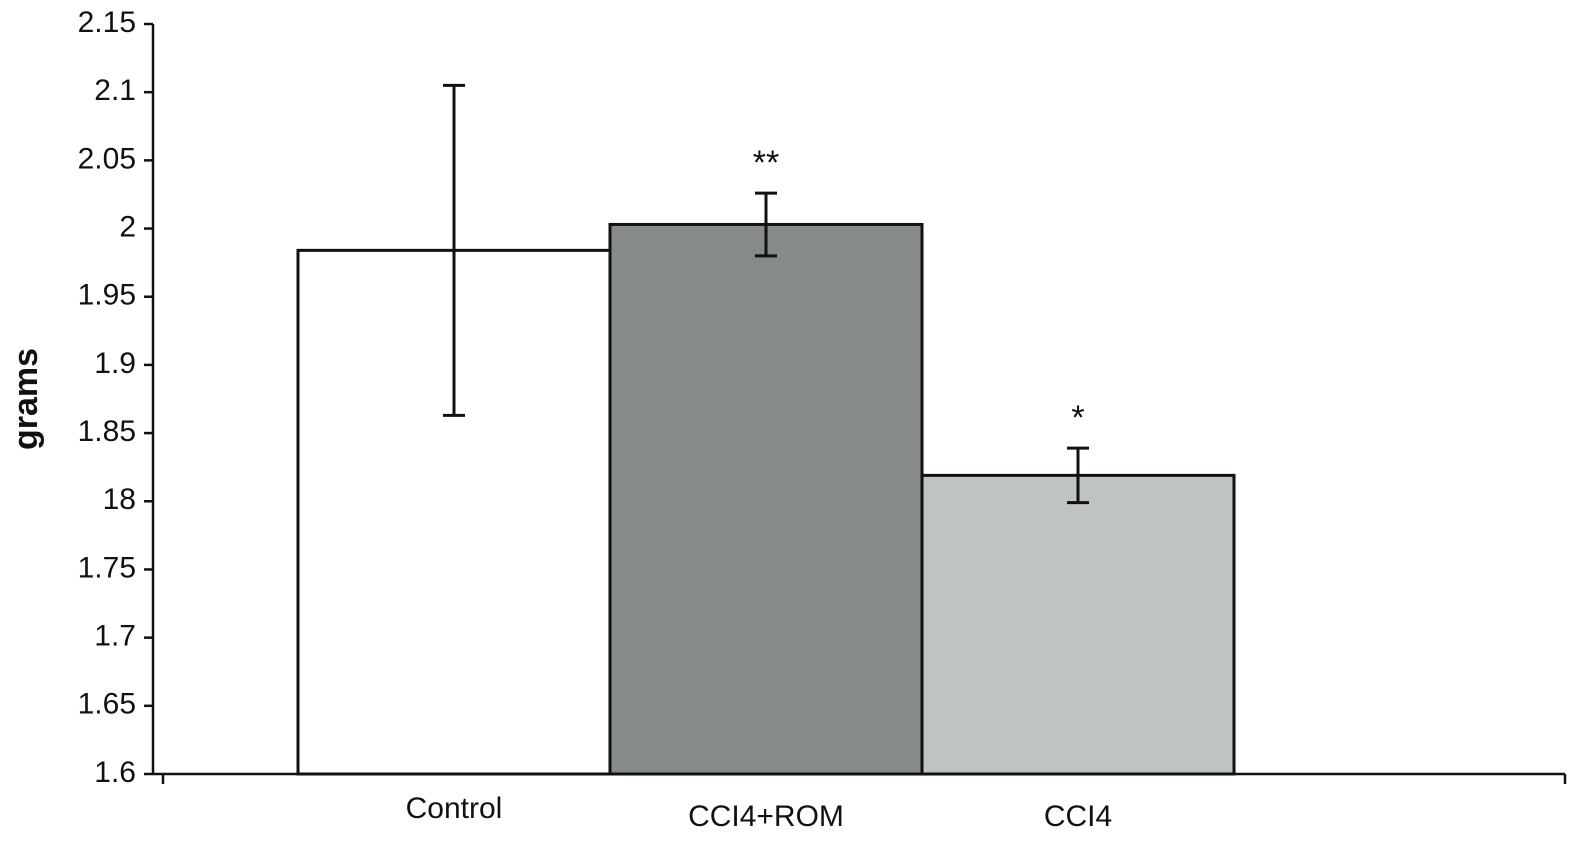 This screenshot has height=842, width=1575. I want to click on y-tick-label: 1.95, so click(107, 295).